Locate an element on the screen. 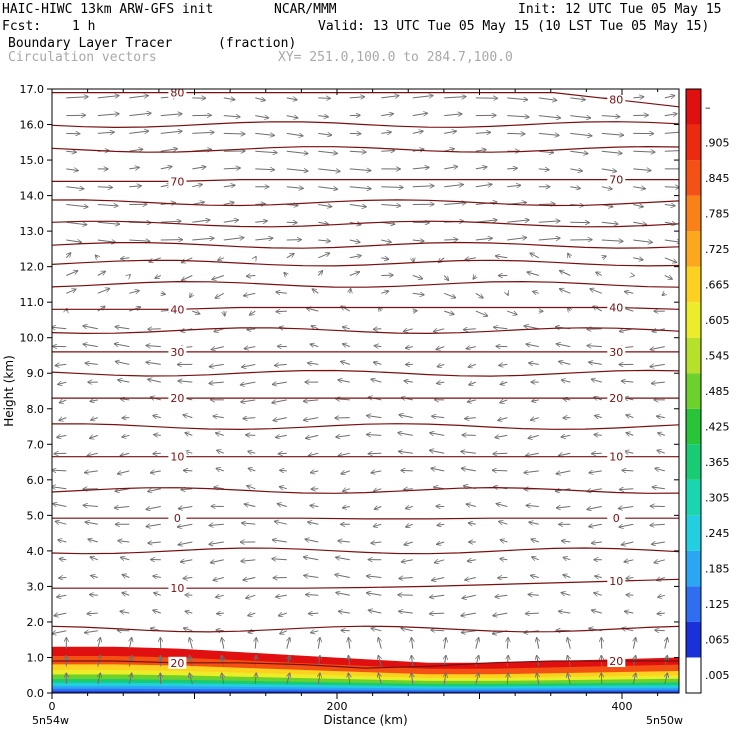  contour-label: 10 is located at coordinates (616, 581).